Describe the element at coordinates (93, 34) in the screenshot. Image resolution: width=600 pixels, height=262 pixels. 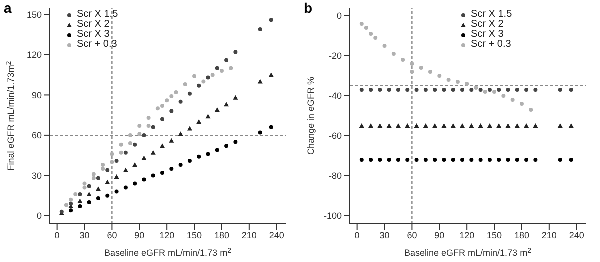
I see `legend-label: Scr X 3` at that location.